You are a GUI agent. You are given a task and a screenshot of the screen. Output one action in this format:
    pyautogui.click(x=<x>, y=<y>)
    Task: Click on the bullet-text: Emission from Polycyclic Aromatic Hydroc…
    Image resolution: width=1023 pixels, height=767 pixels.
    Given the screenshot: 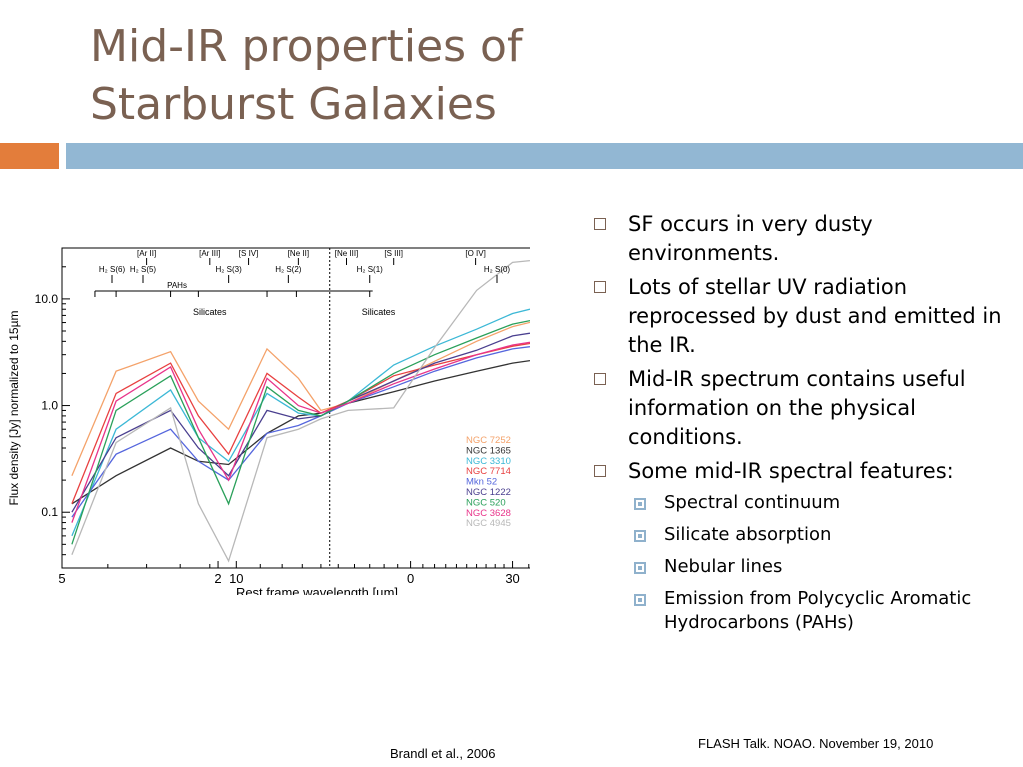 What is the action you would take?
    pyautogui.click(x=818, y=610)
    